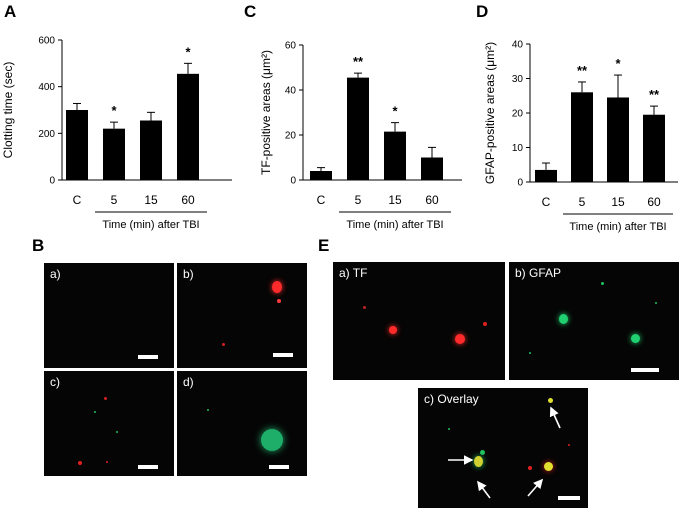 The height and width of the screenshot is (511, 682). Describe the element at coordinates (518, 79) in the screenshot. I see `y-tick-label: 30` at that location.